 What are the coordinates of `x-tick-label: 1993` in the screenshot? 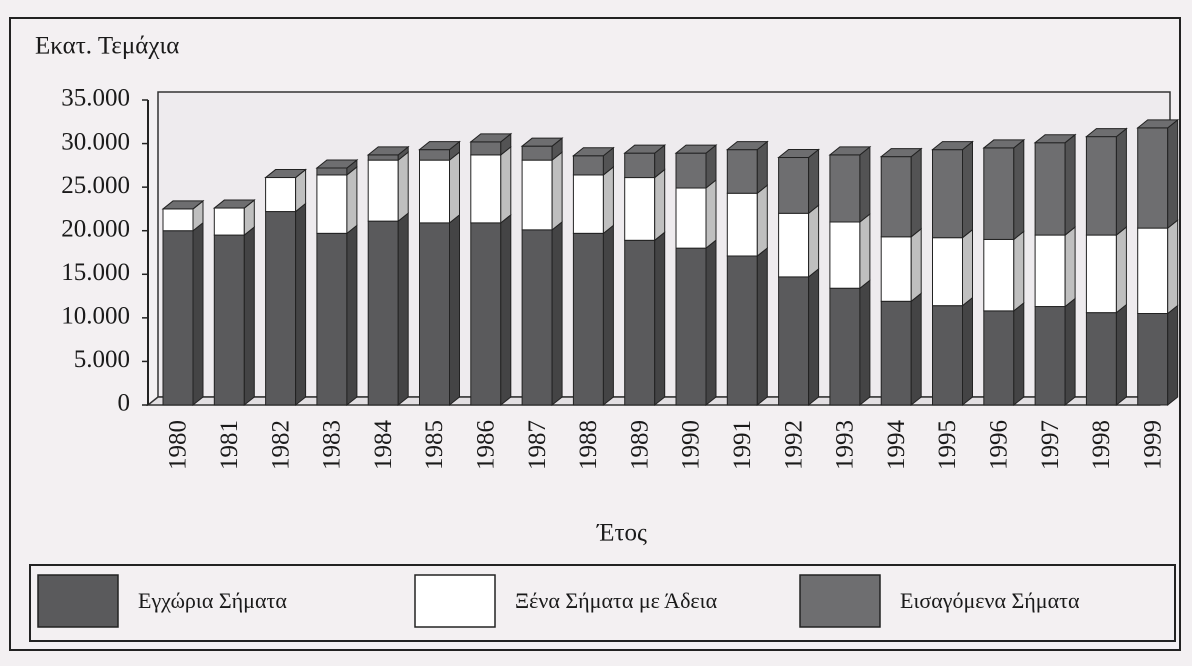 It's located at (845, 445).